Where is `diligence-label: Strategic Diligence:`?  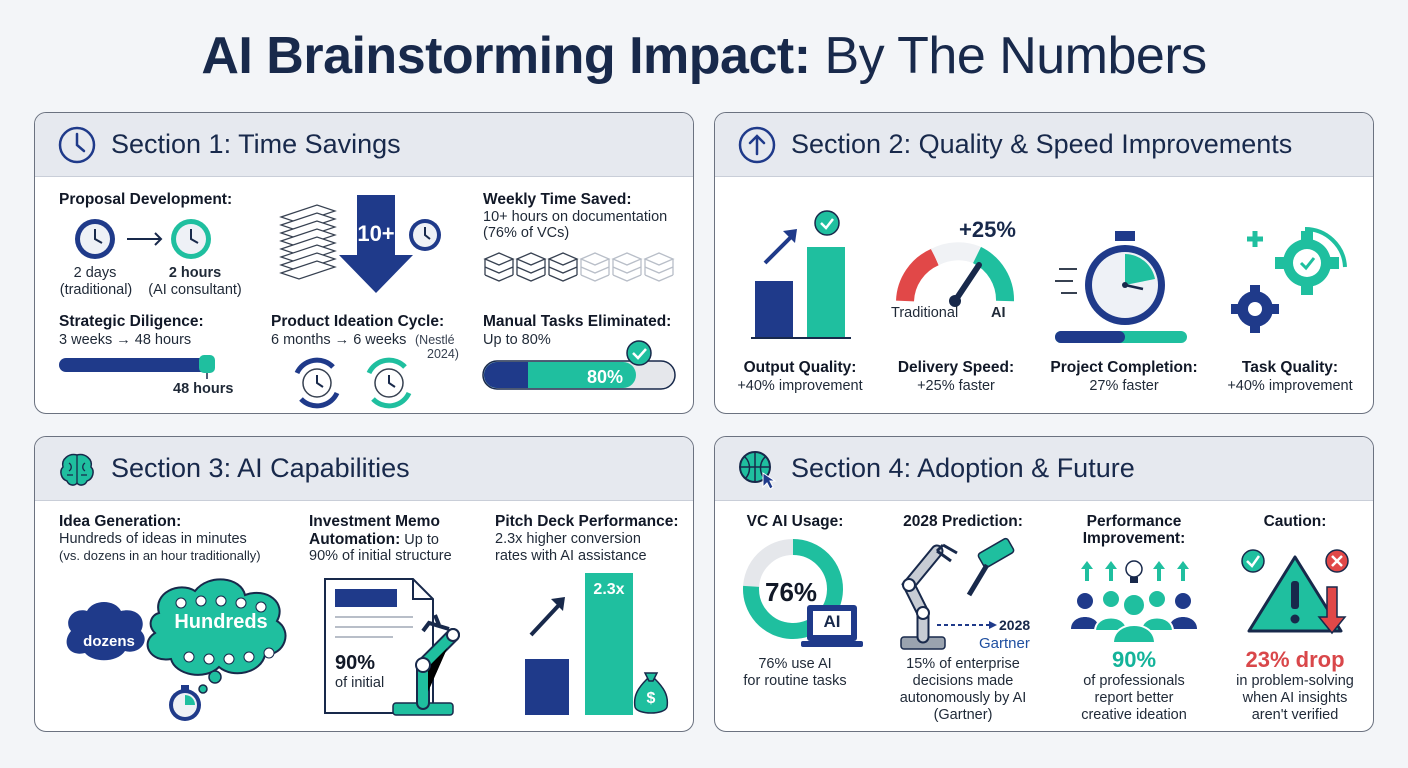
diligence-label: Strategic Diligence: is located at coordinates (131, 321).